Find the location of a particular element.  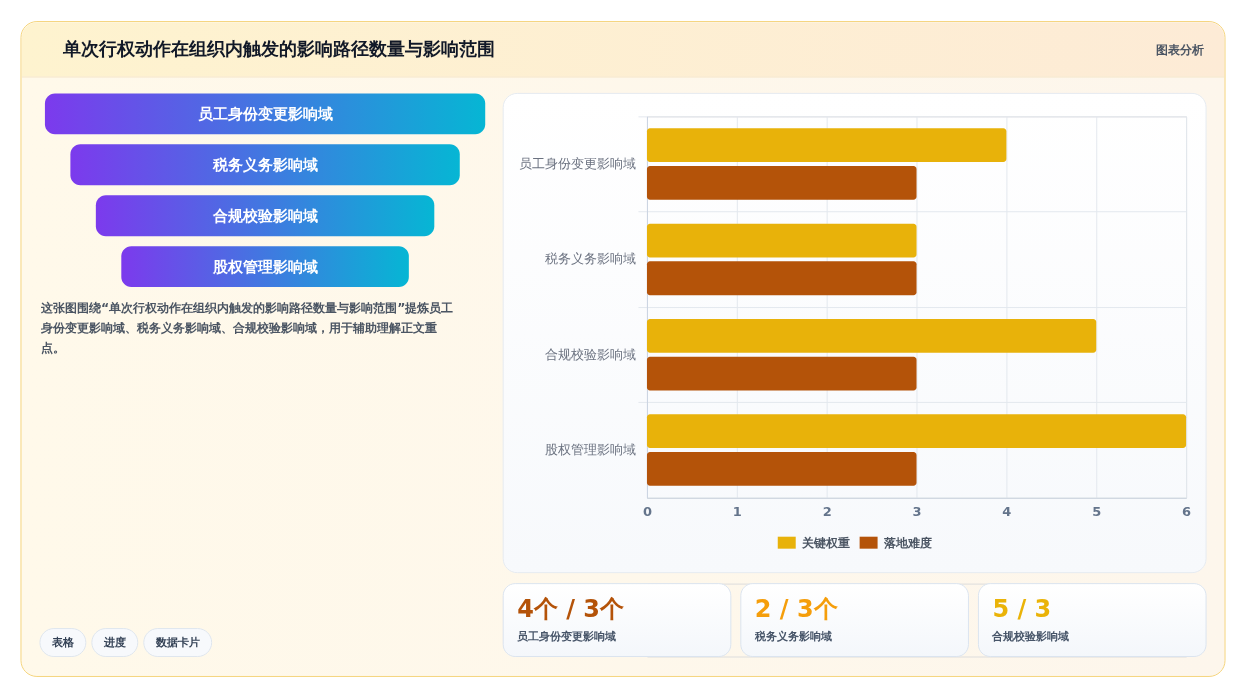

x-tick-label: 0 is located at coordinates (647, 512).